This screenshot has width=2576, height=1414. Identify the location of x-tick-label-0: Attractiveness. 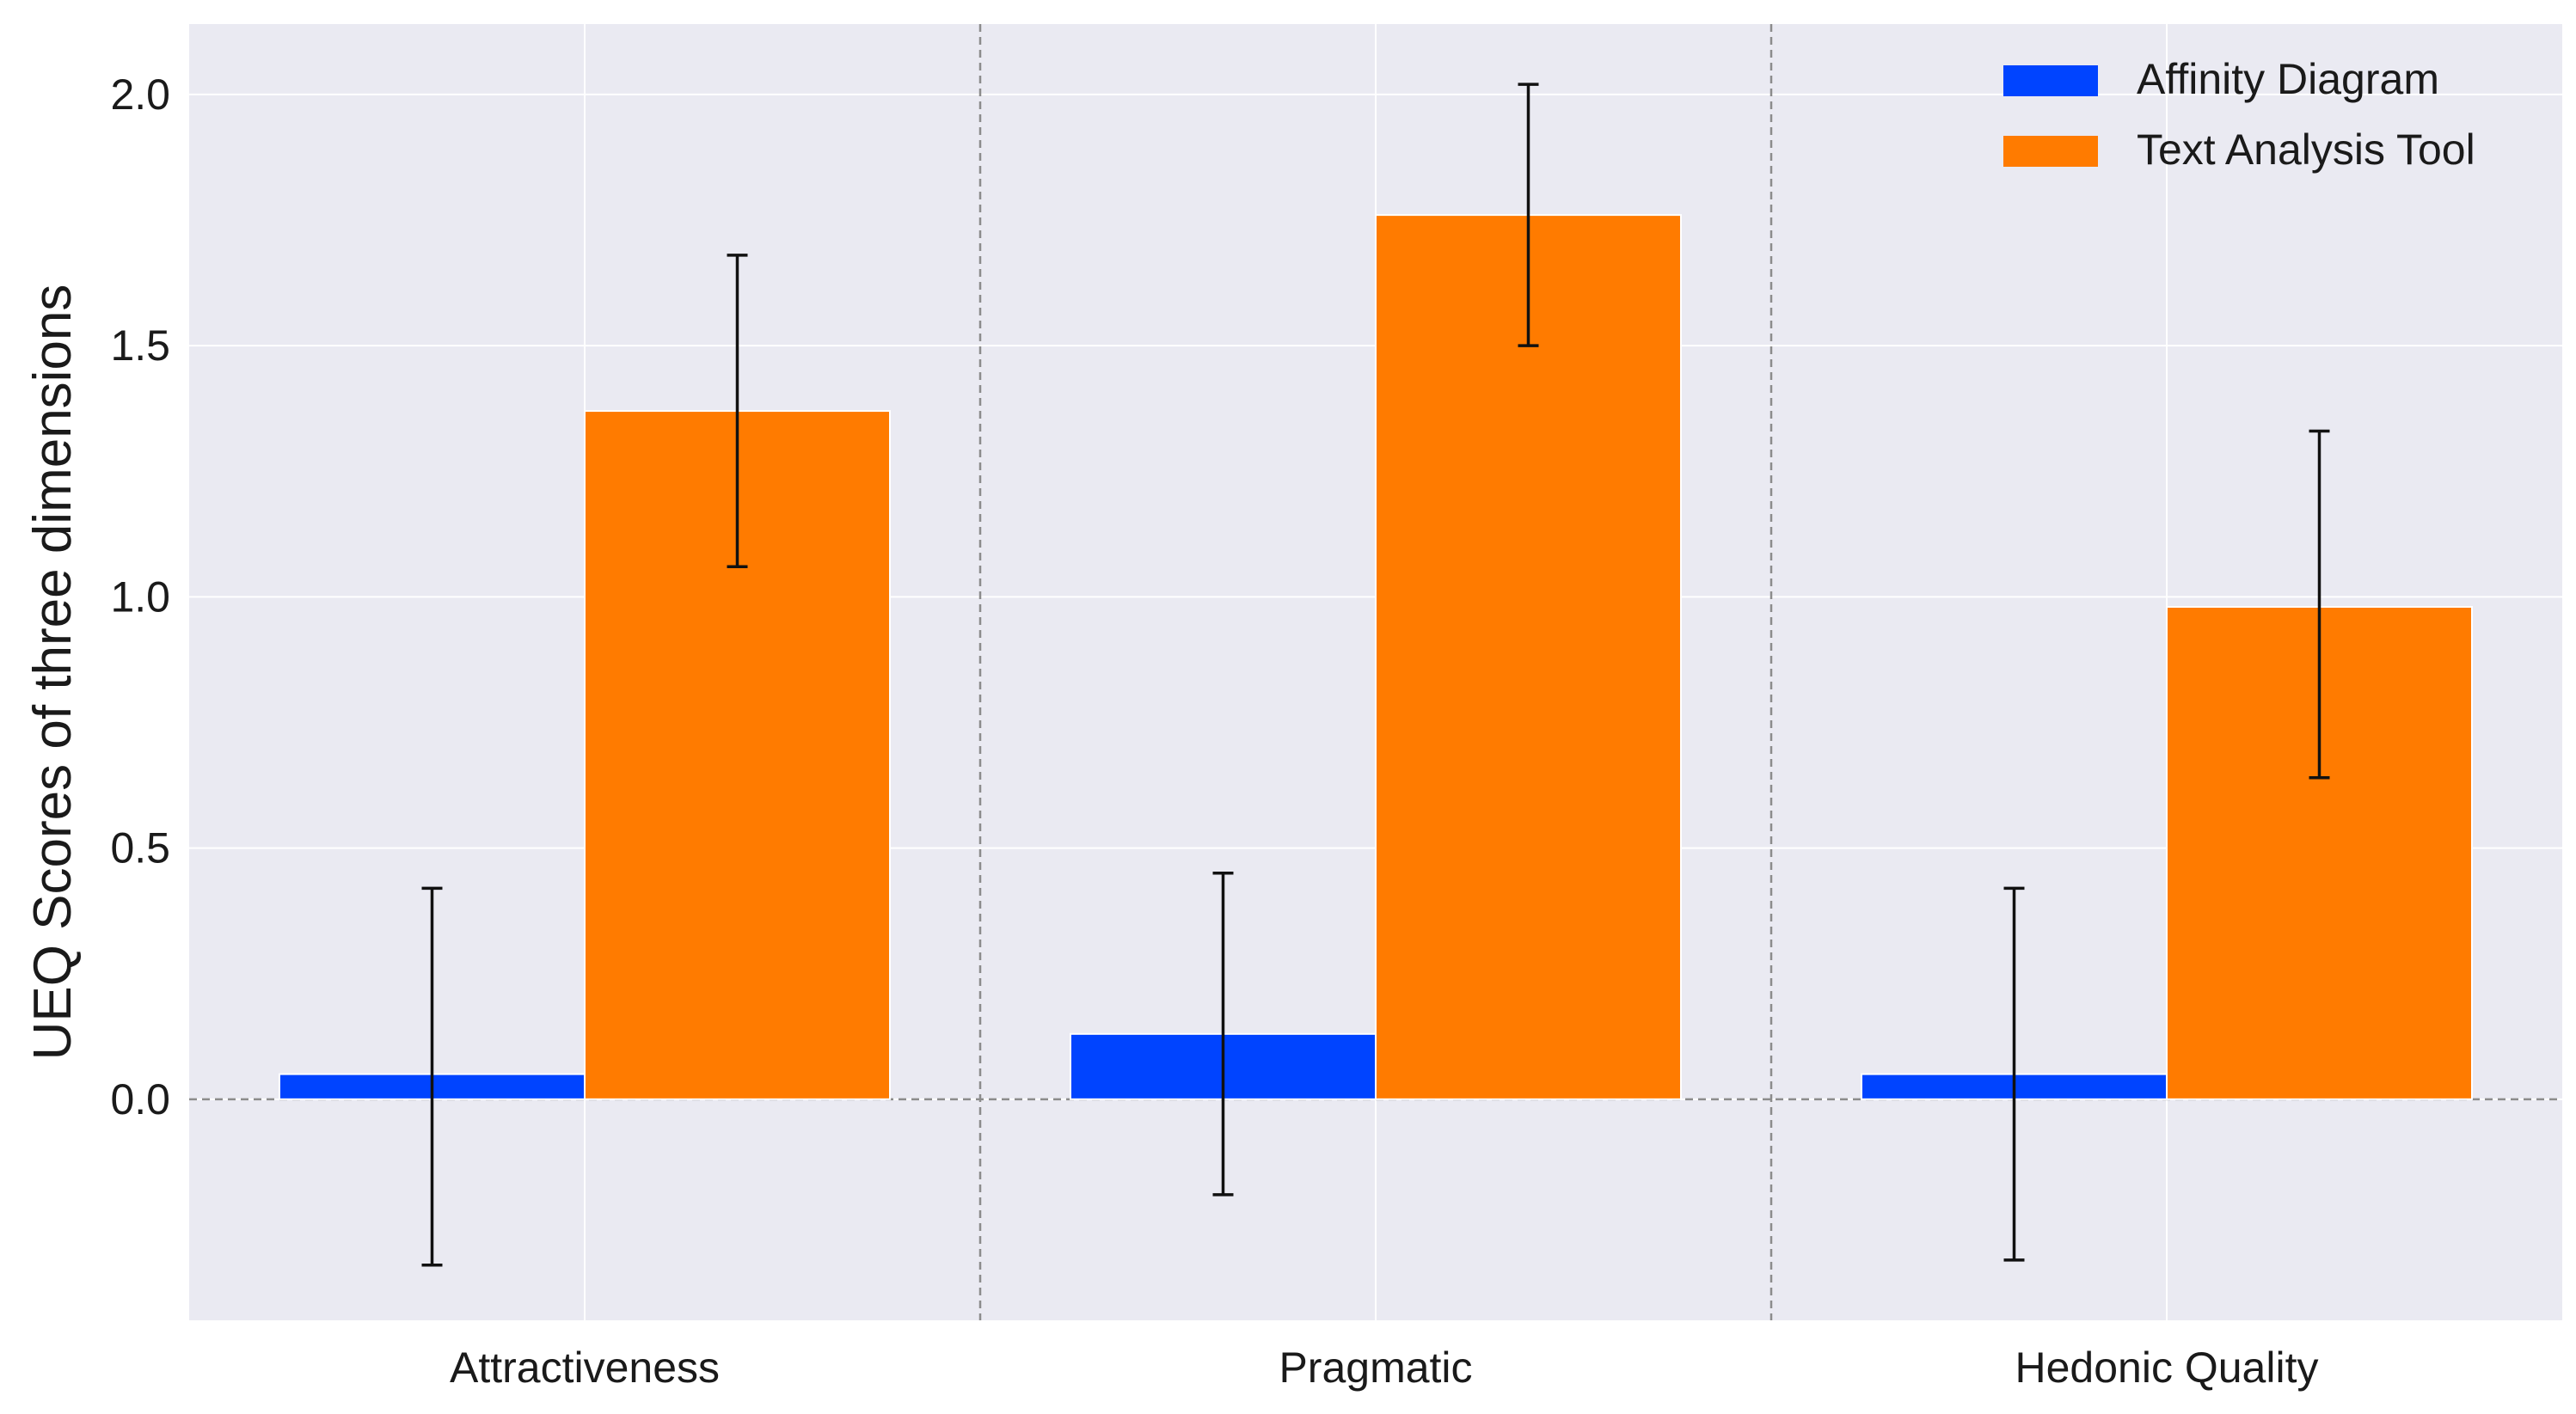
(585, 1368).